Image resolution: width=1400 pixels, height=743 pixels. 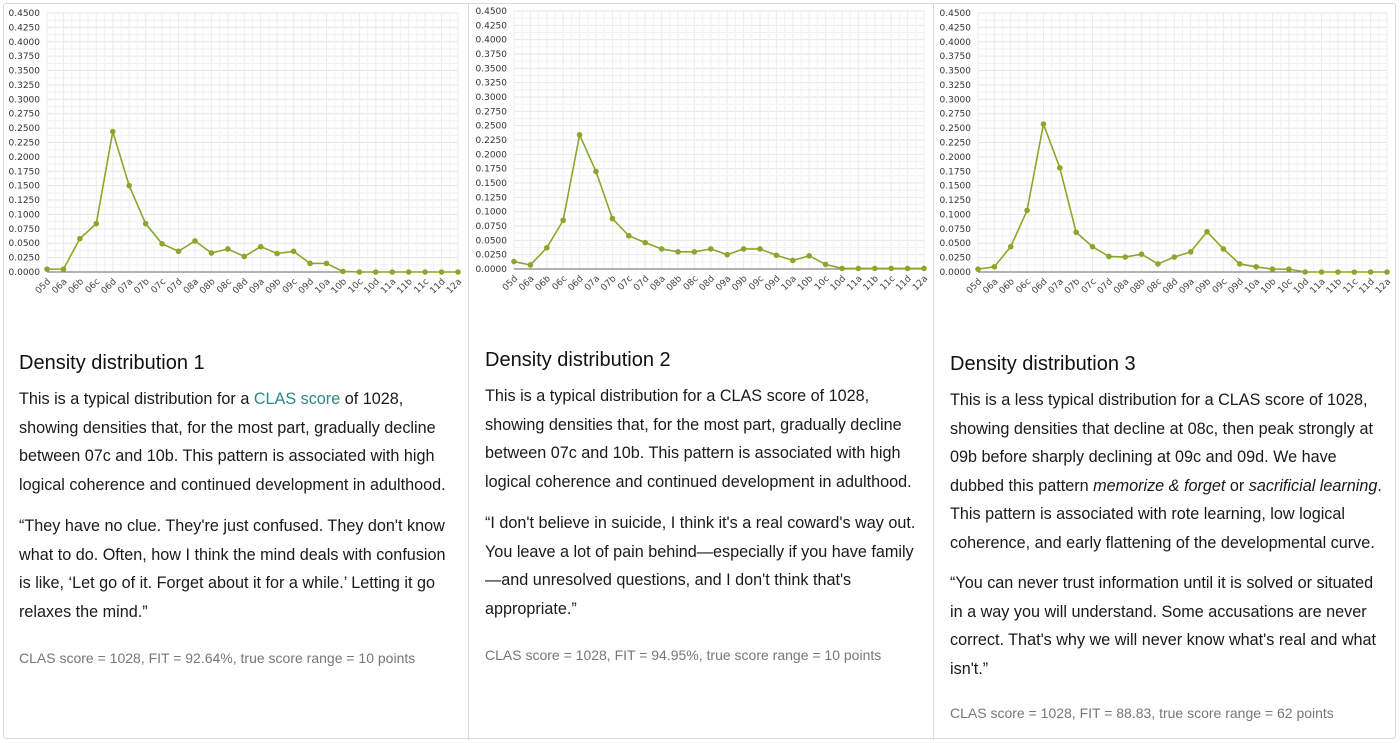 I want to click on x-tick-label: 12a, so click(x=920, y=283).